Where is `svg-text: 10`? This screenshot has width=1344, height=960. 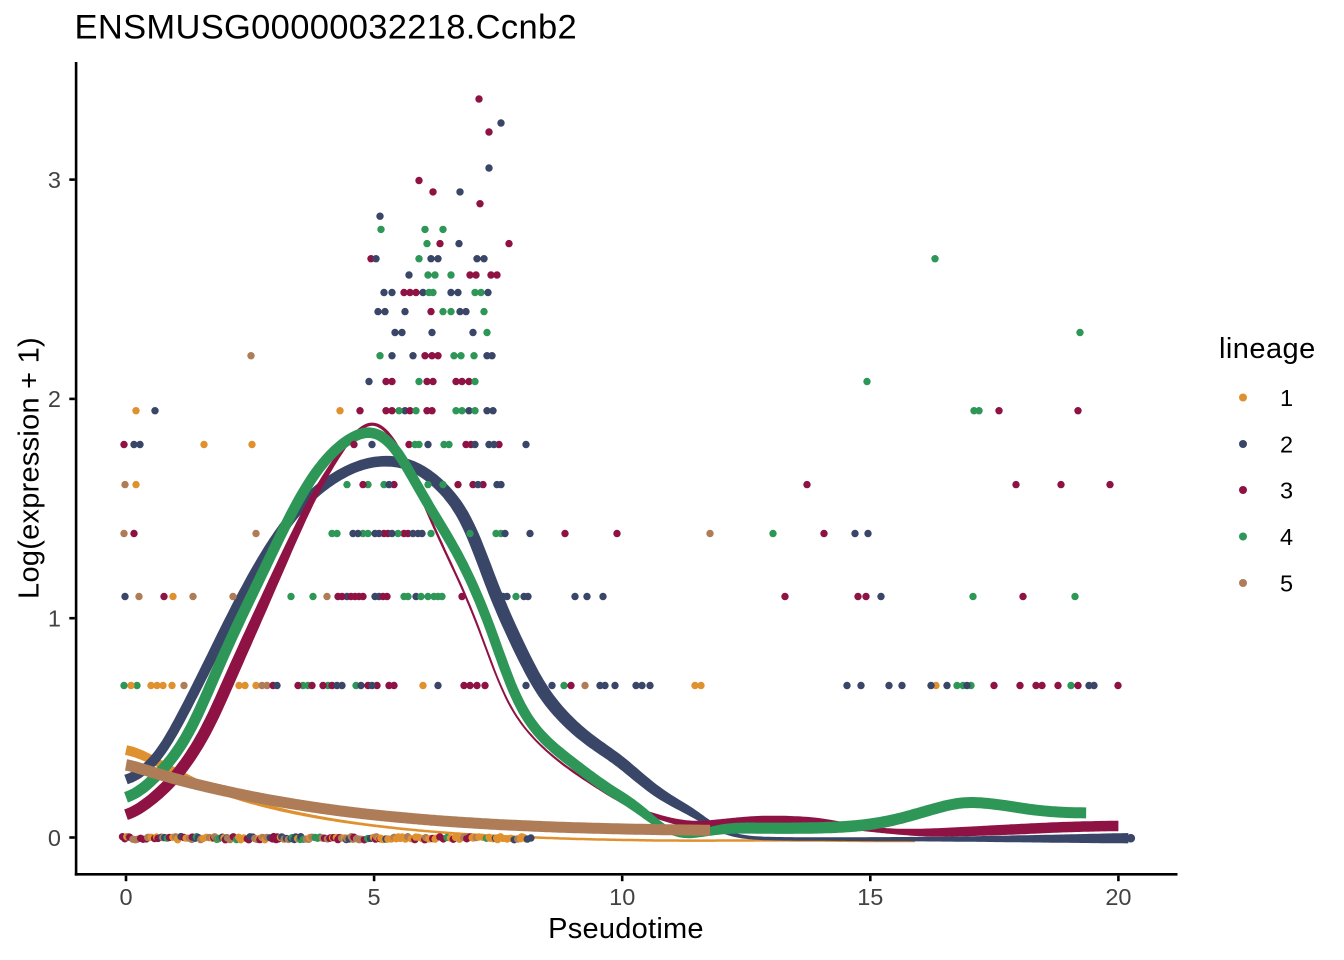 svg-text: 10 is located at coordinates (622, 897).